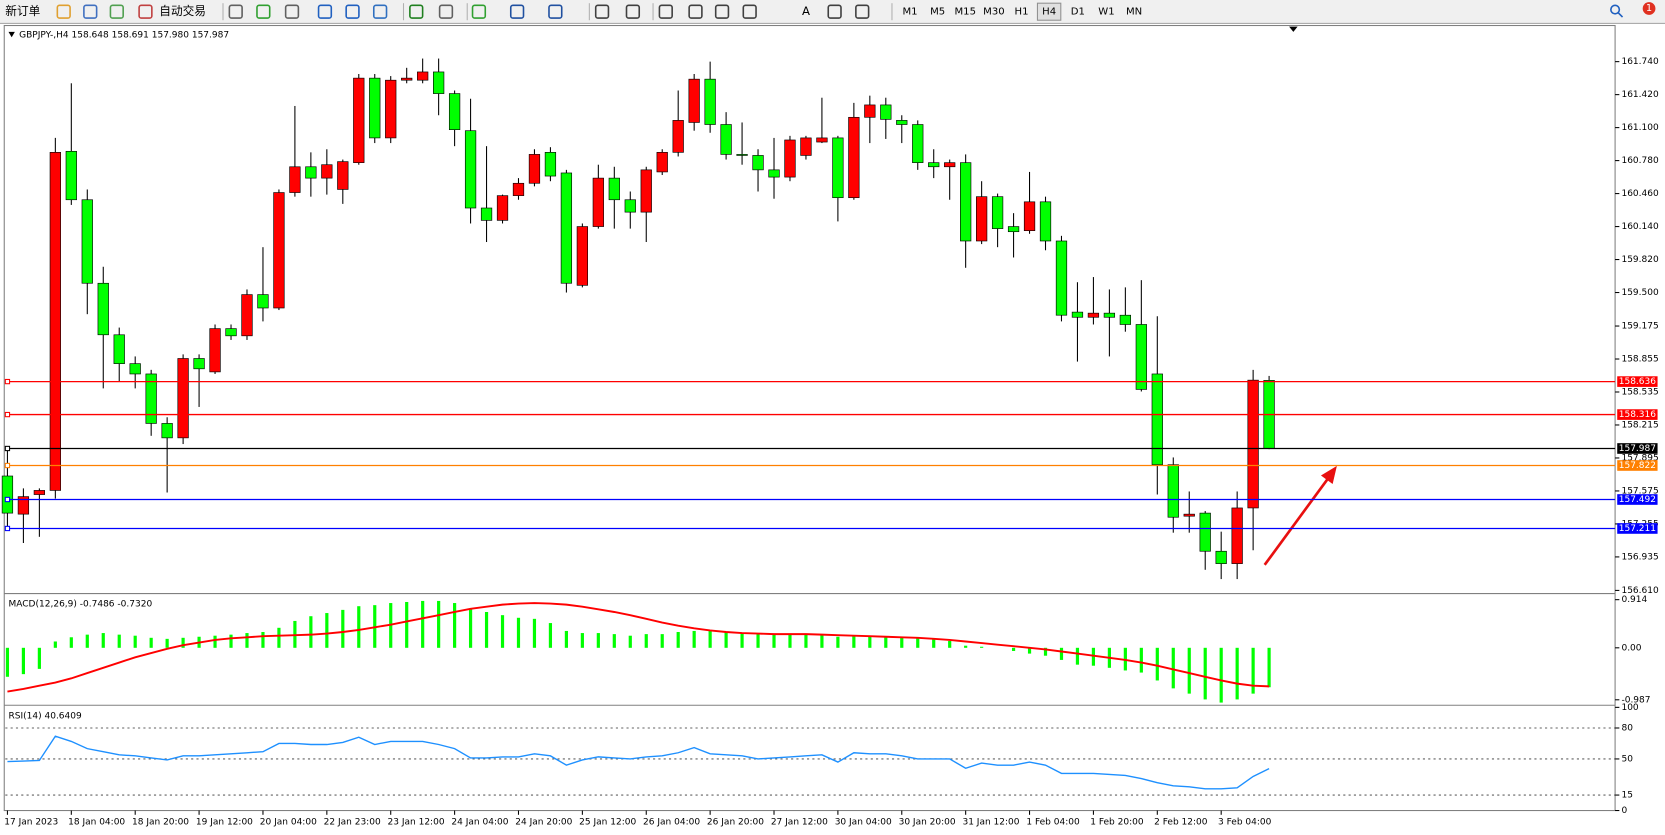 The width and height of the screenshot is (1665, 835). I want to click on symbol-menu-arrow, so click(11, 34).